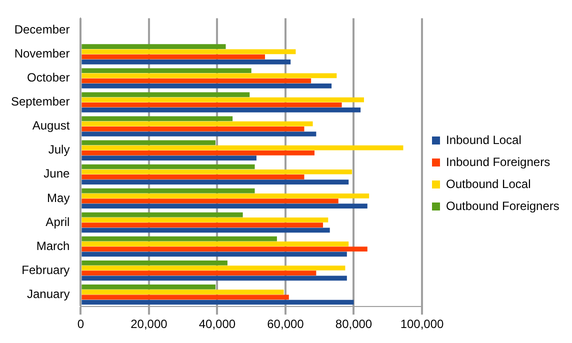 The height and width of the screenshot is (343, 572). Describe the element at coordinates (285, 324) in the screenshot. I see `x-tick-label: 60,000` at that location.